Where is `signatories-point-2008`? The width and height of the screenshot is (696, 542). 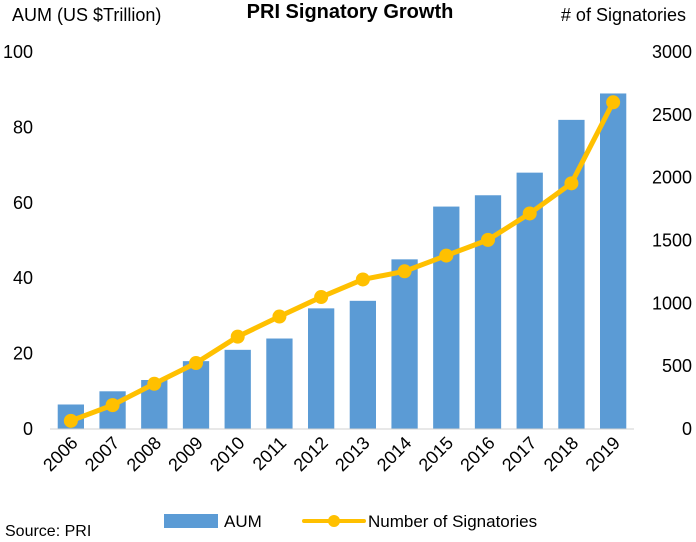
signatories-point-2008 is located at coordinates (154, 383).